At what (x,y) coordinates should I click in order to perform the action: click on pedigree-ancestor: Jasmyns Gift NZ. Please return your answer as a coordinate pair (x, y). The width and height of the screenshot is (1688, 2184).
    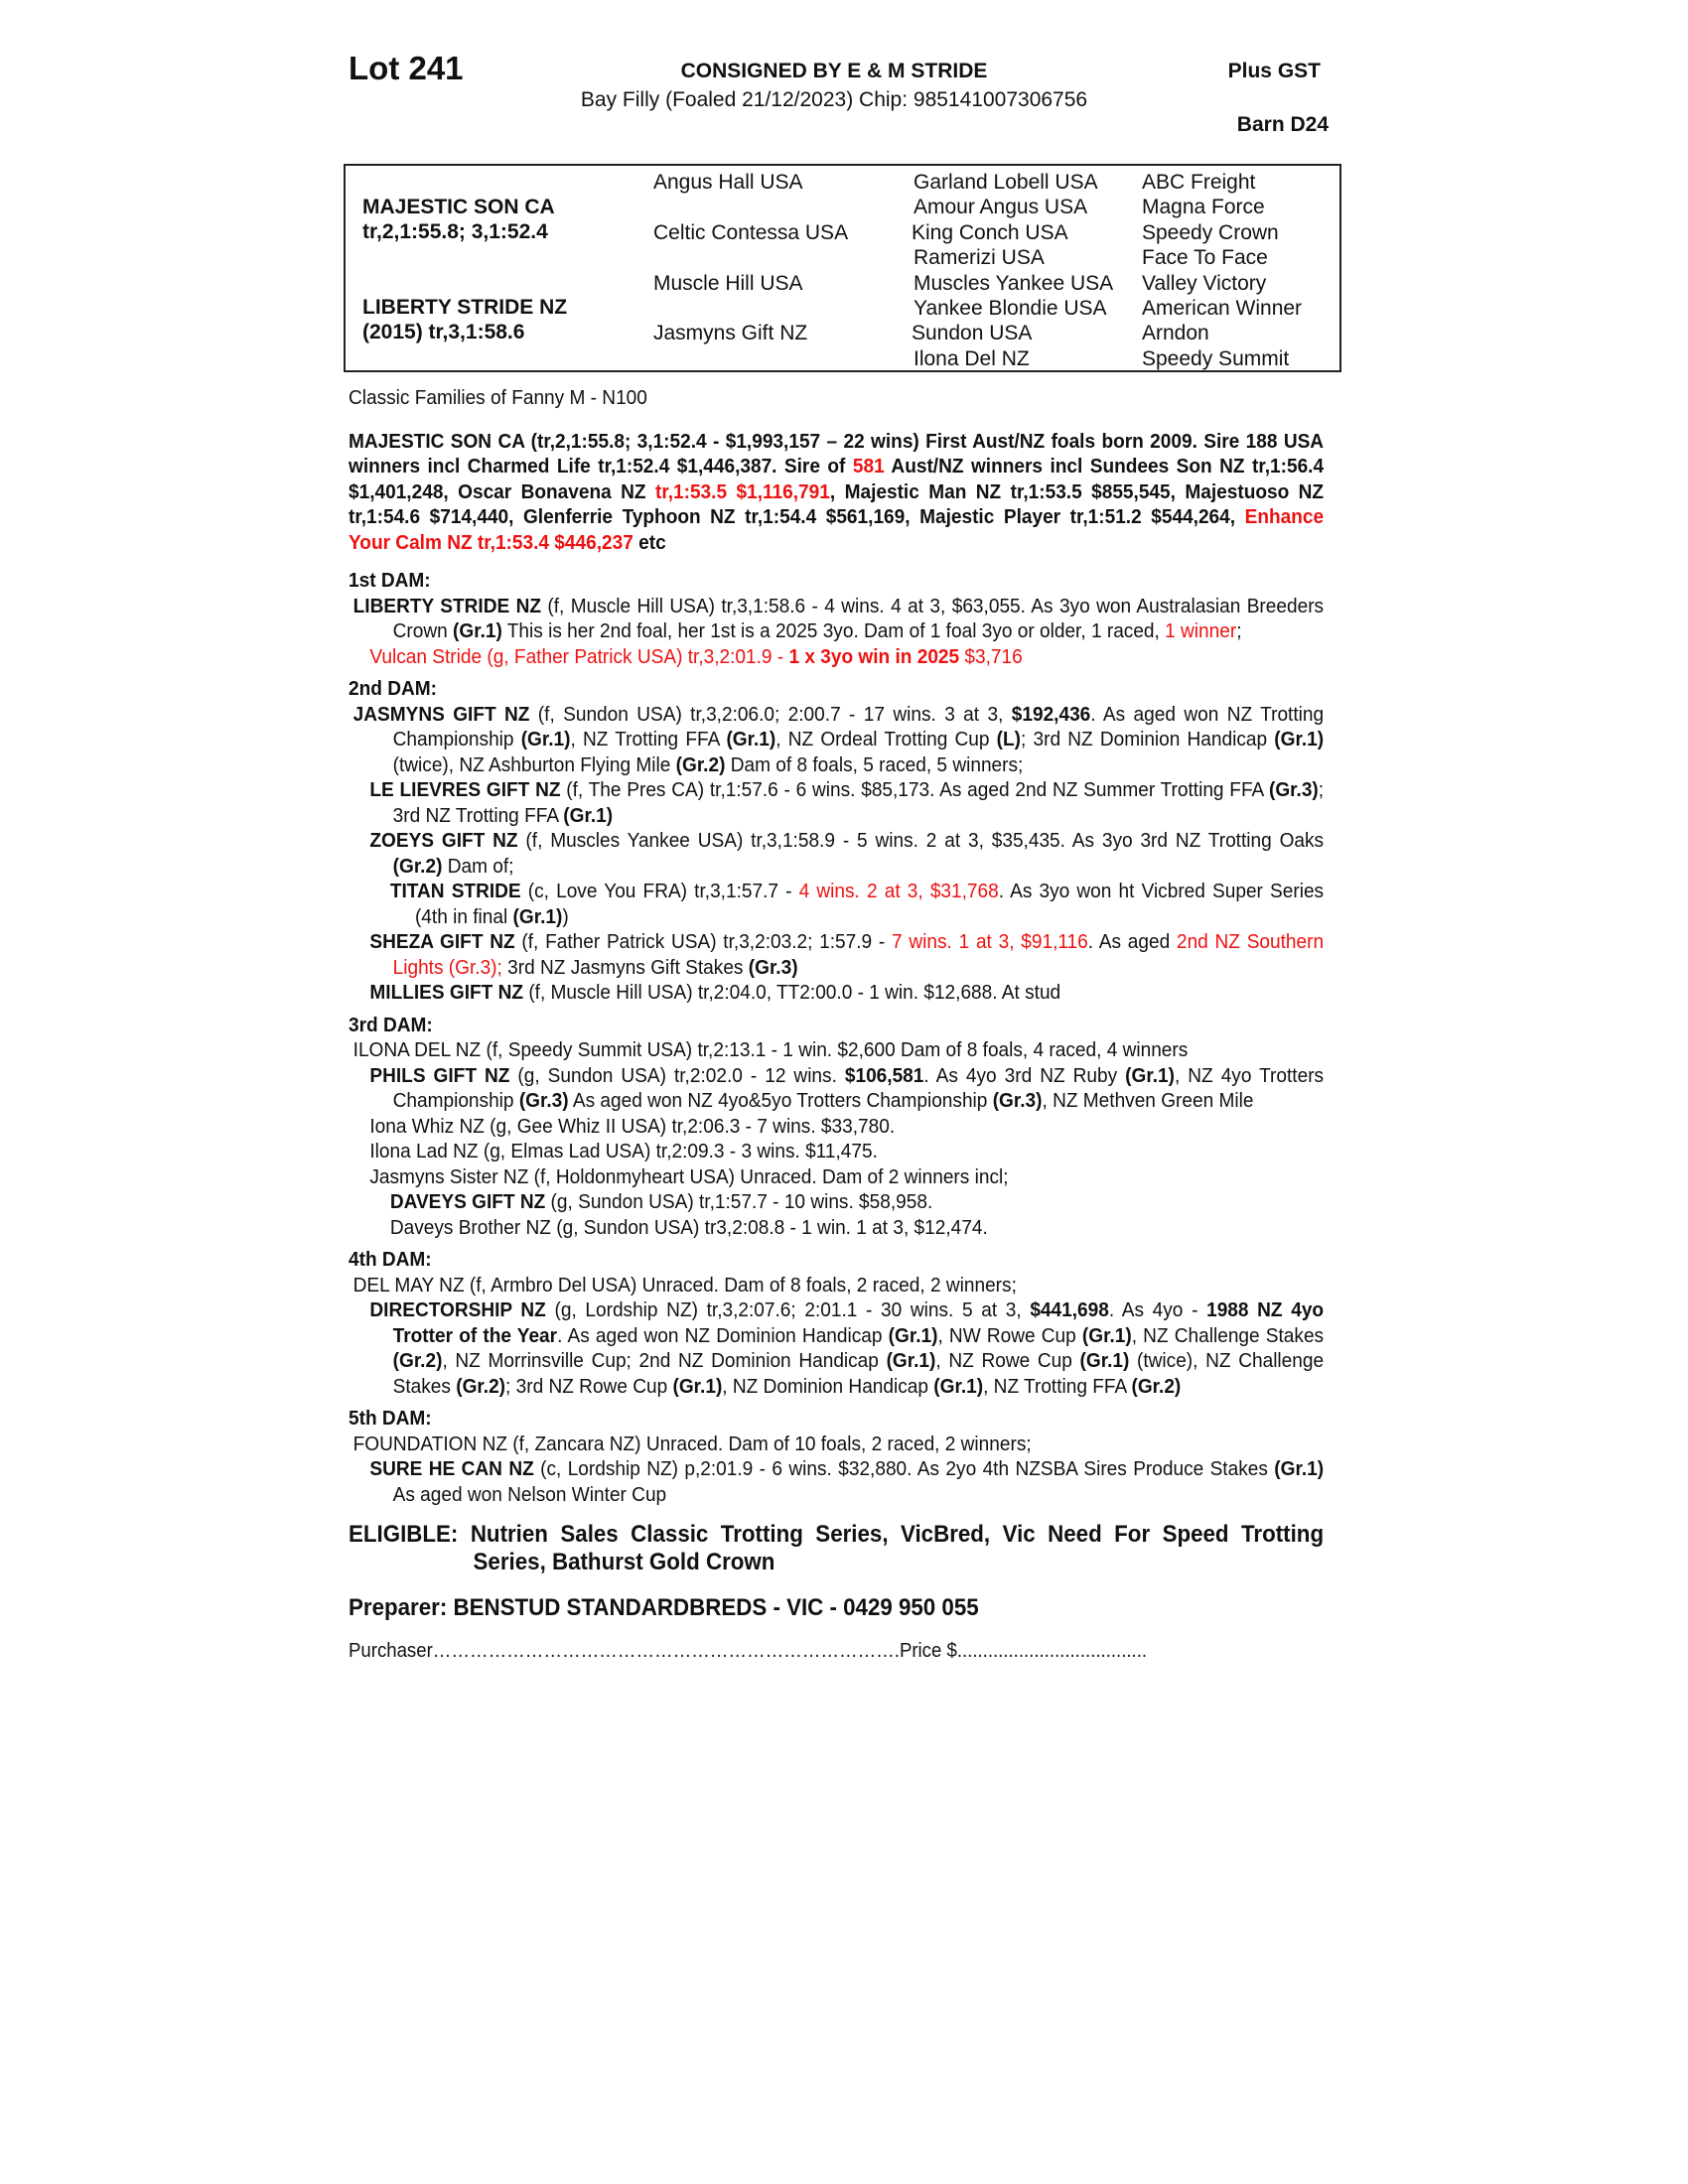
    Looking at the image, I should click on (730, 333).